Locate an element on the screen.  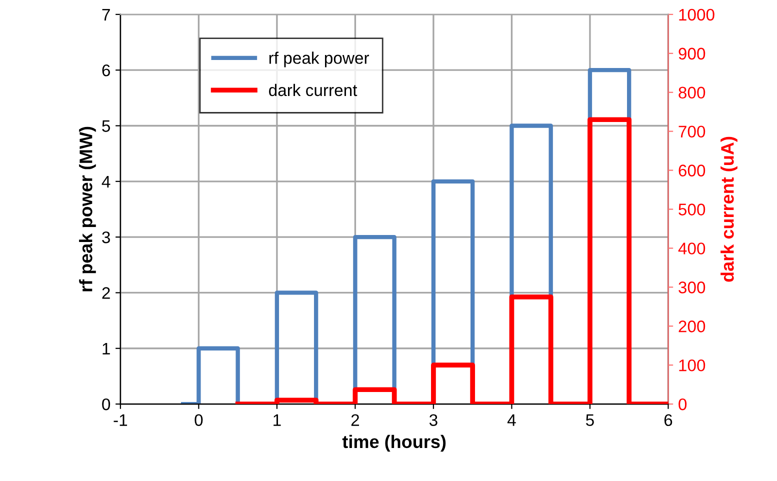
y2-tick-label: 700 is located at coordinates (692, 132).